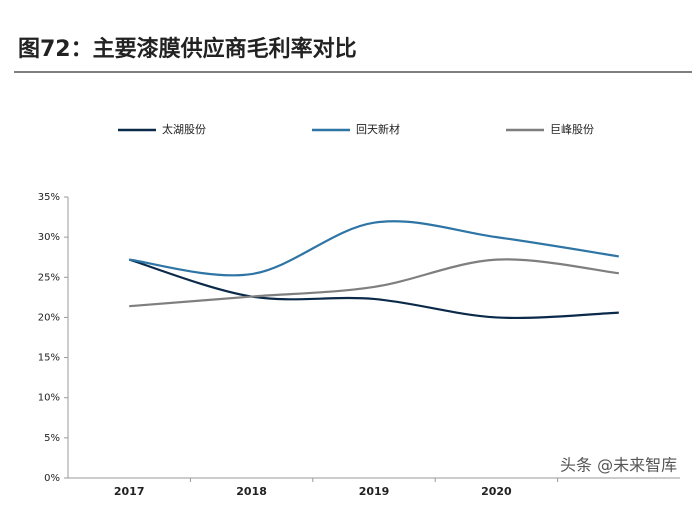 The width and height of the screenshot is (700, 517). I want to click on watermark: 头条 @未来智库, so click(618, 465).